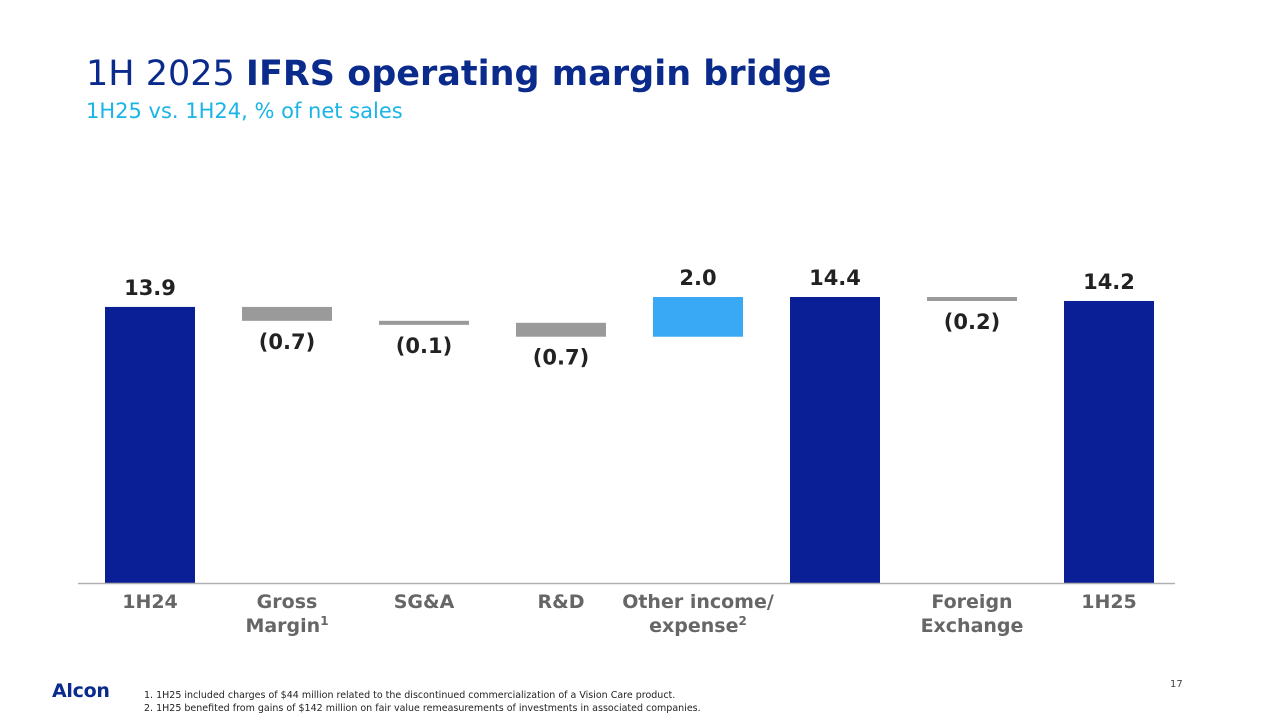 The height and width of the screenshot is (720, 1280). What do you see at coordinates (287, 602) in the screenshot?
I see `category-label-1: Gross` at bounding box center [287, 602].